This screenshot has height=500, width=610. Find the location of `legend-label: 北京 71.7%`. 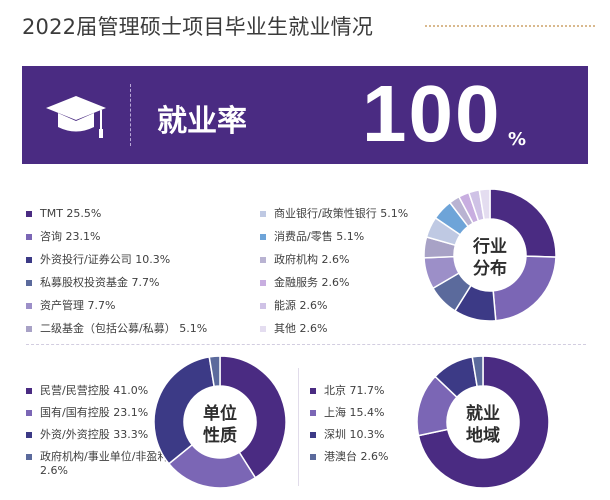

legend-label: 北京 71.7% is located at coordinates (354, 390).